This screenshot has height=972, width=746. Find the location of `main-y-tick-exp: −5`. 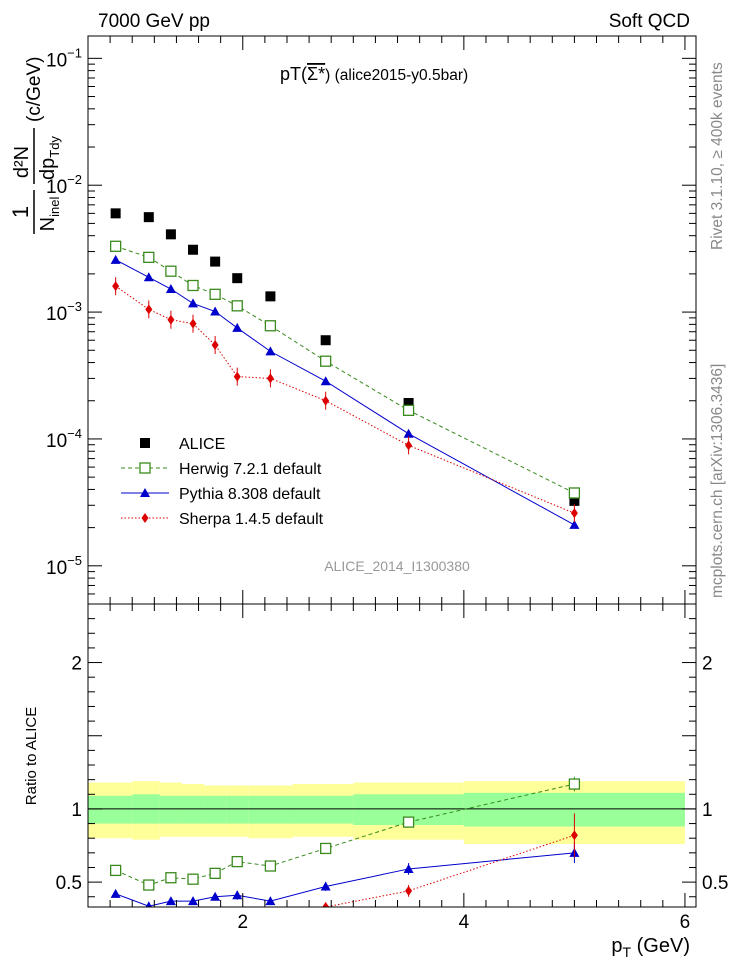

main-y-tick-exp: −5 is located at coordinates (74, 560).